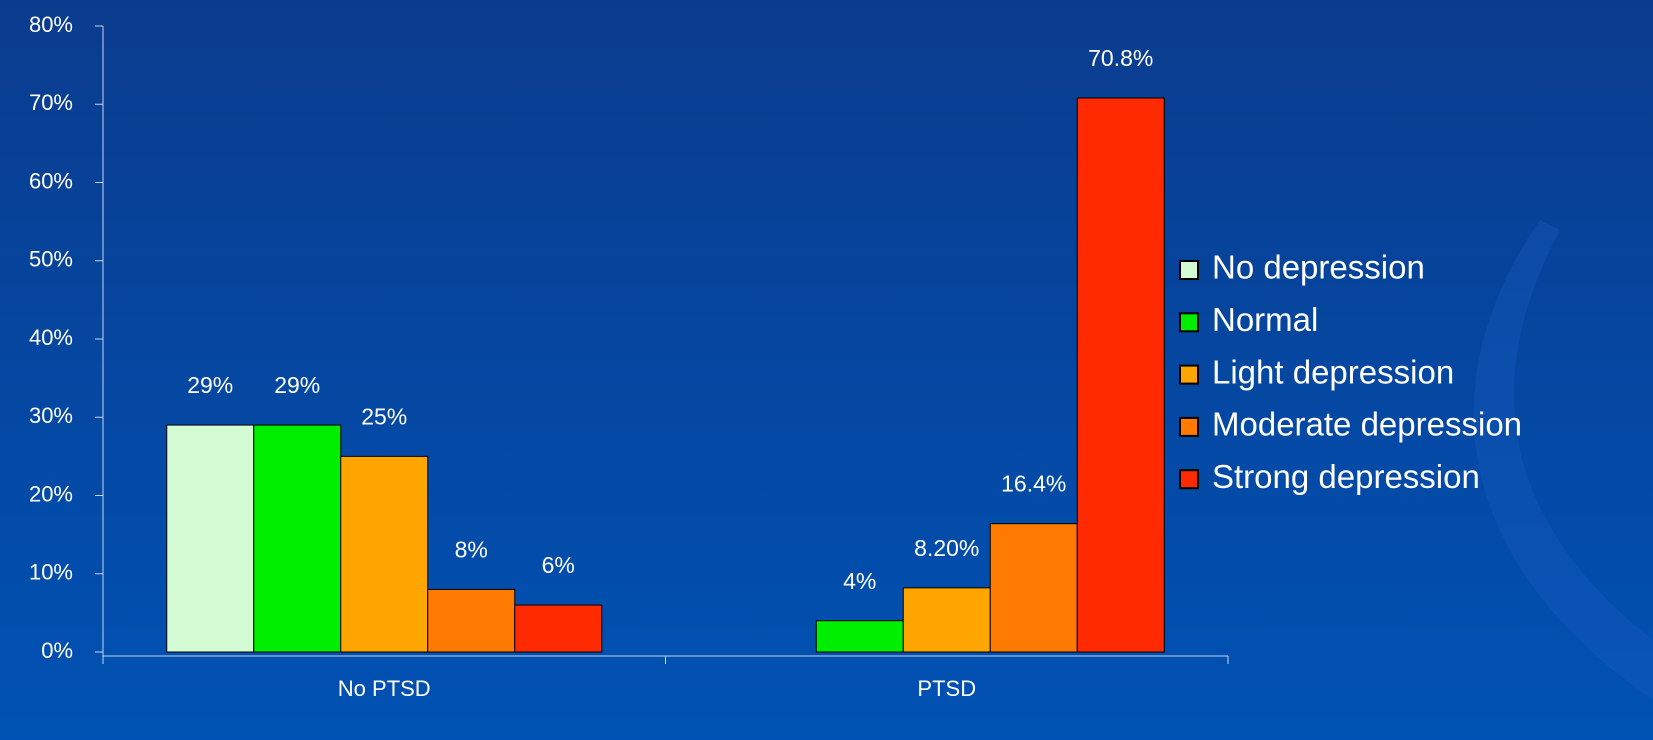  Describe the element at coordinates (51, 259) in the screenshot. I see `y-tick-label: 50%` at that location.